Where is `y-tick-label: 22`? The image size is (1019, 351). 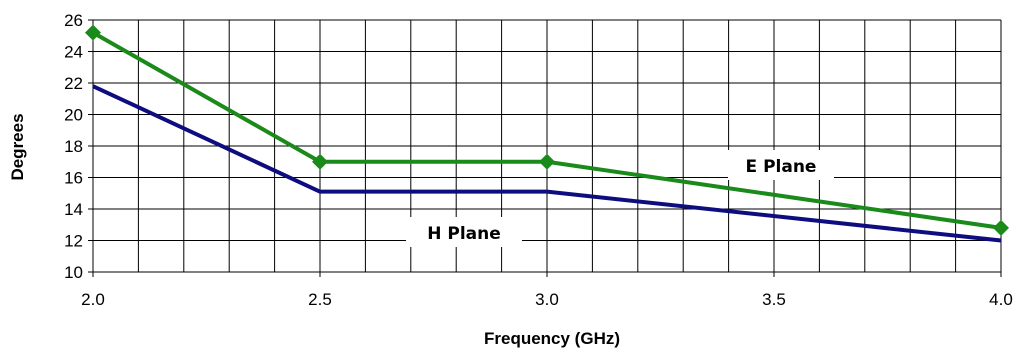 y-tick-label: 22 is located at coordinates (73, 83).